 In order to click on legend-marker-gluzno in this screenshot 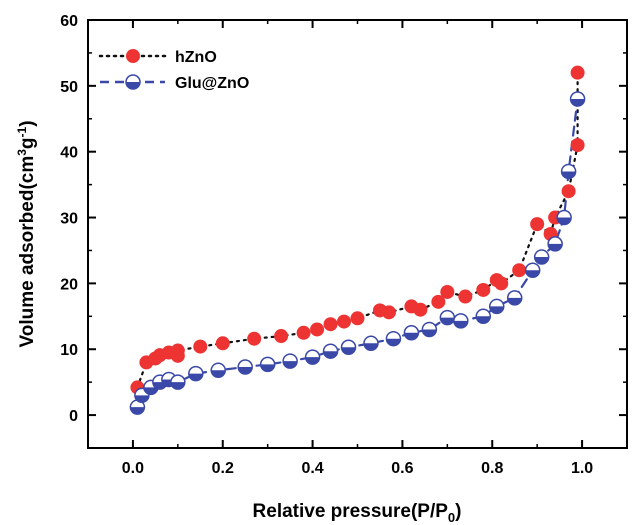, I will do `click(133, 82)`.